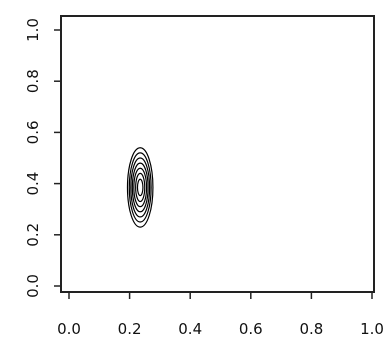 This screenshot has height=343, width=386. I want to click on y-tick-label-5: 1.0, so click(33, 30).